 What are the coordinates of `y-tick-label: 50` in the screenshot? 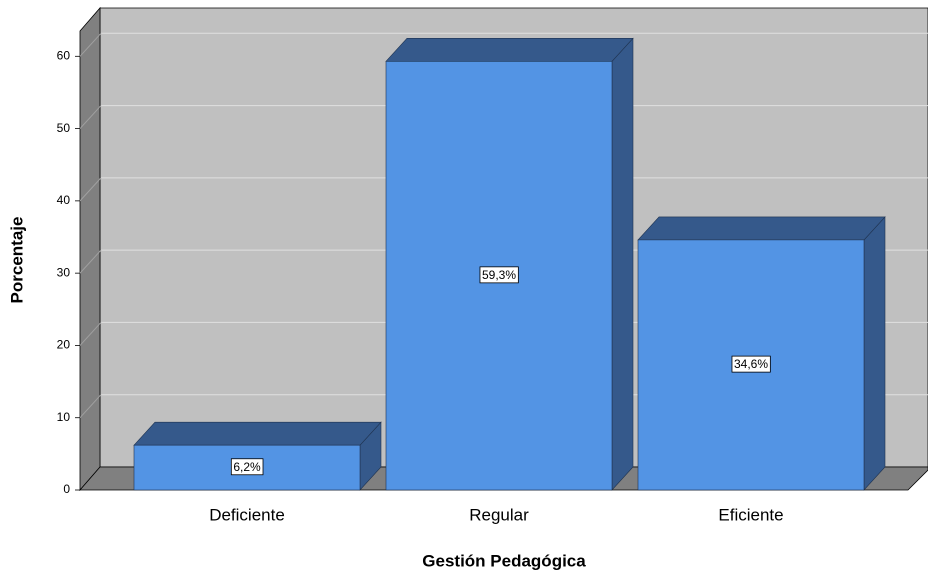 It's located at (64, 128).